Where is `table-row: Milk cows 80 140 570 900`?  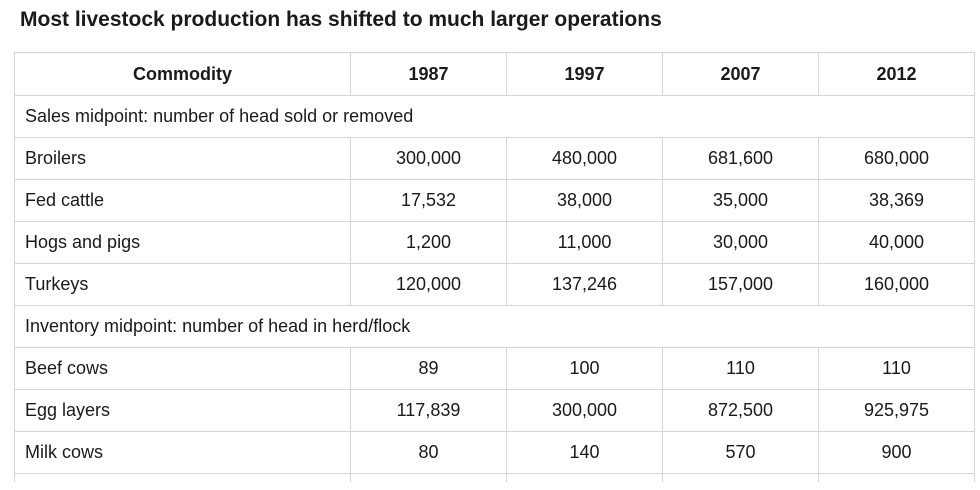 table-row: Milk cows 80 140 570 900 is located at coordinates (494, 452).